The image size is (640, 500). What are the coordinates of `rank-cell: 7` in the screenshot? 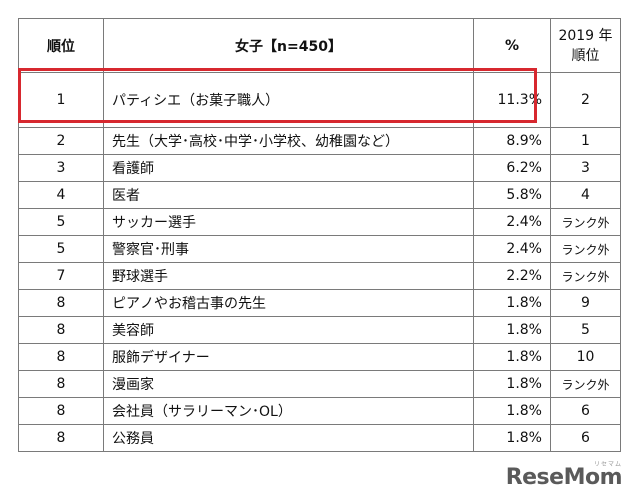 It's located at (61, 276).